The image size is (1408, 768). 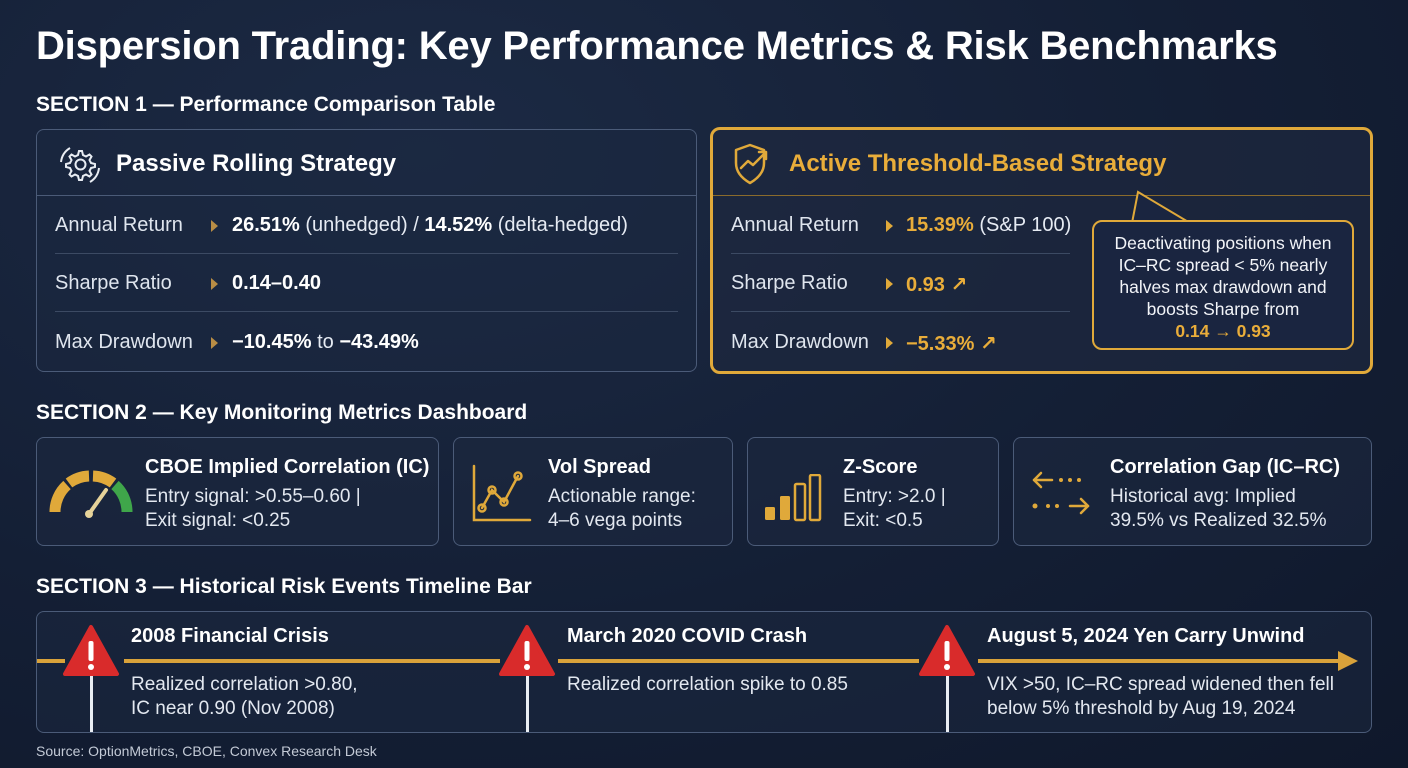 What do you see at coordinates (233, 708) in the screenshot?
I see `event-line: IC near 0.90 (Nov 2008)` at bounding box center [233, 708].